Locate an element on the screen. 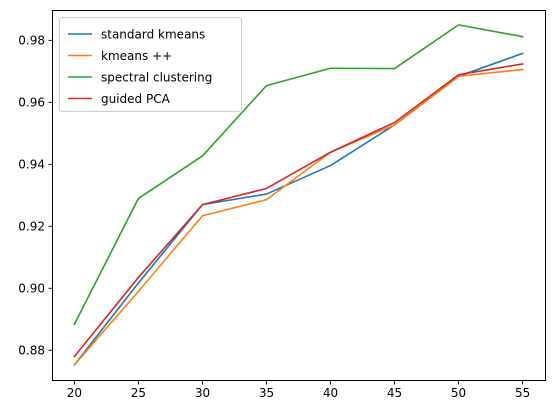  x-tick-label: 45 is located at coordinates (394, 393).